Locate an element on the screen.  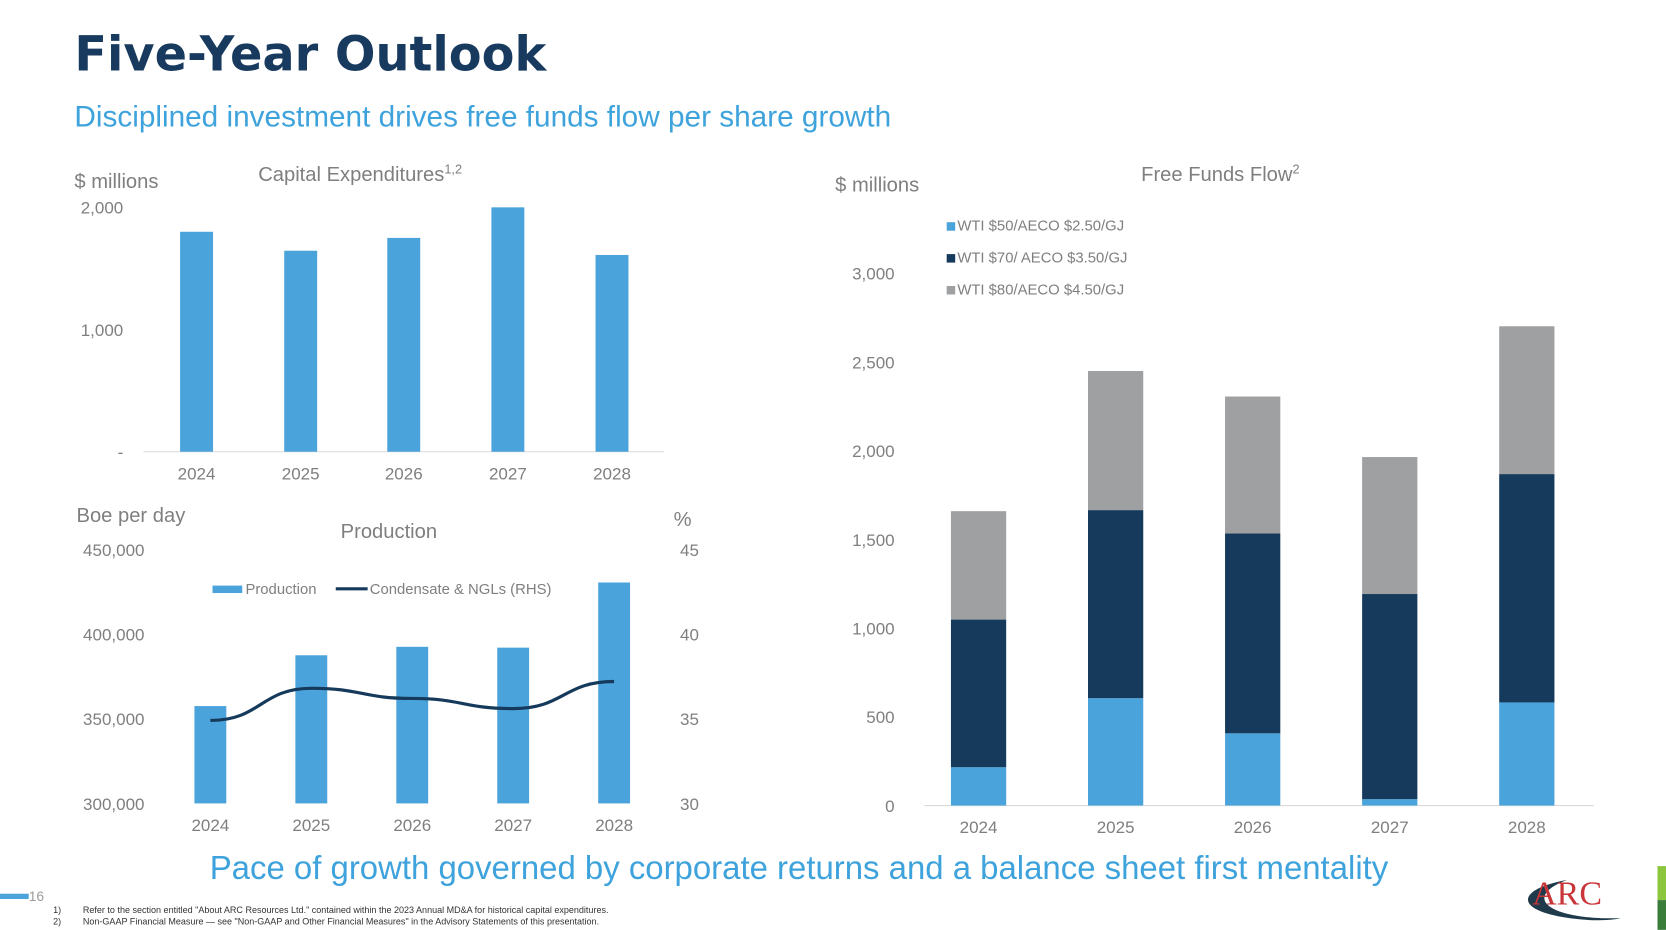
production-xtick: 2027 is located at coordinates (513, 825).